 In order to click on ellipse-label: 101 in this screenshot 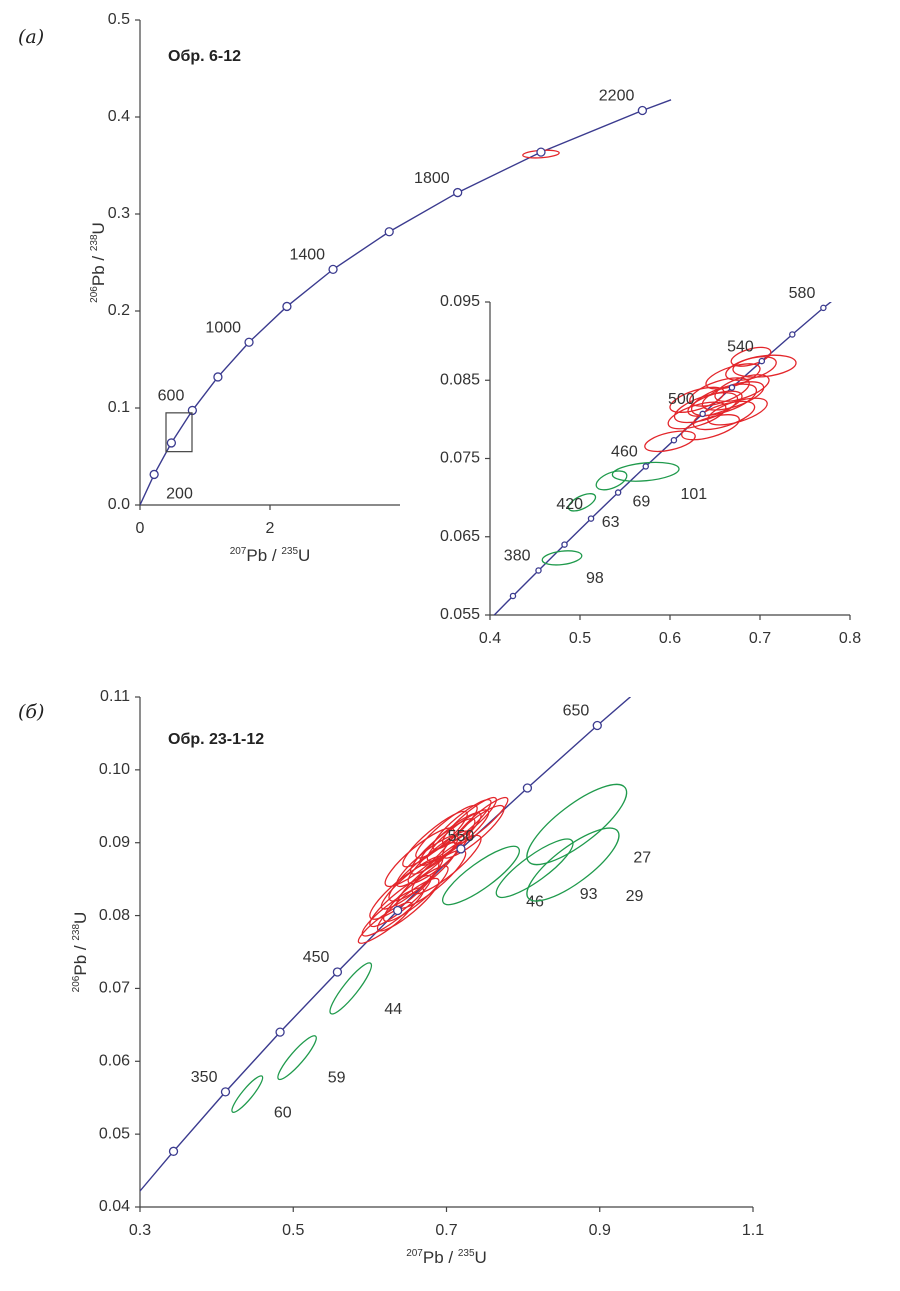, I will do `click(693, 494)`.